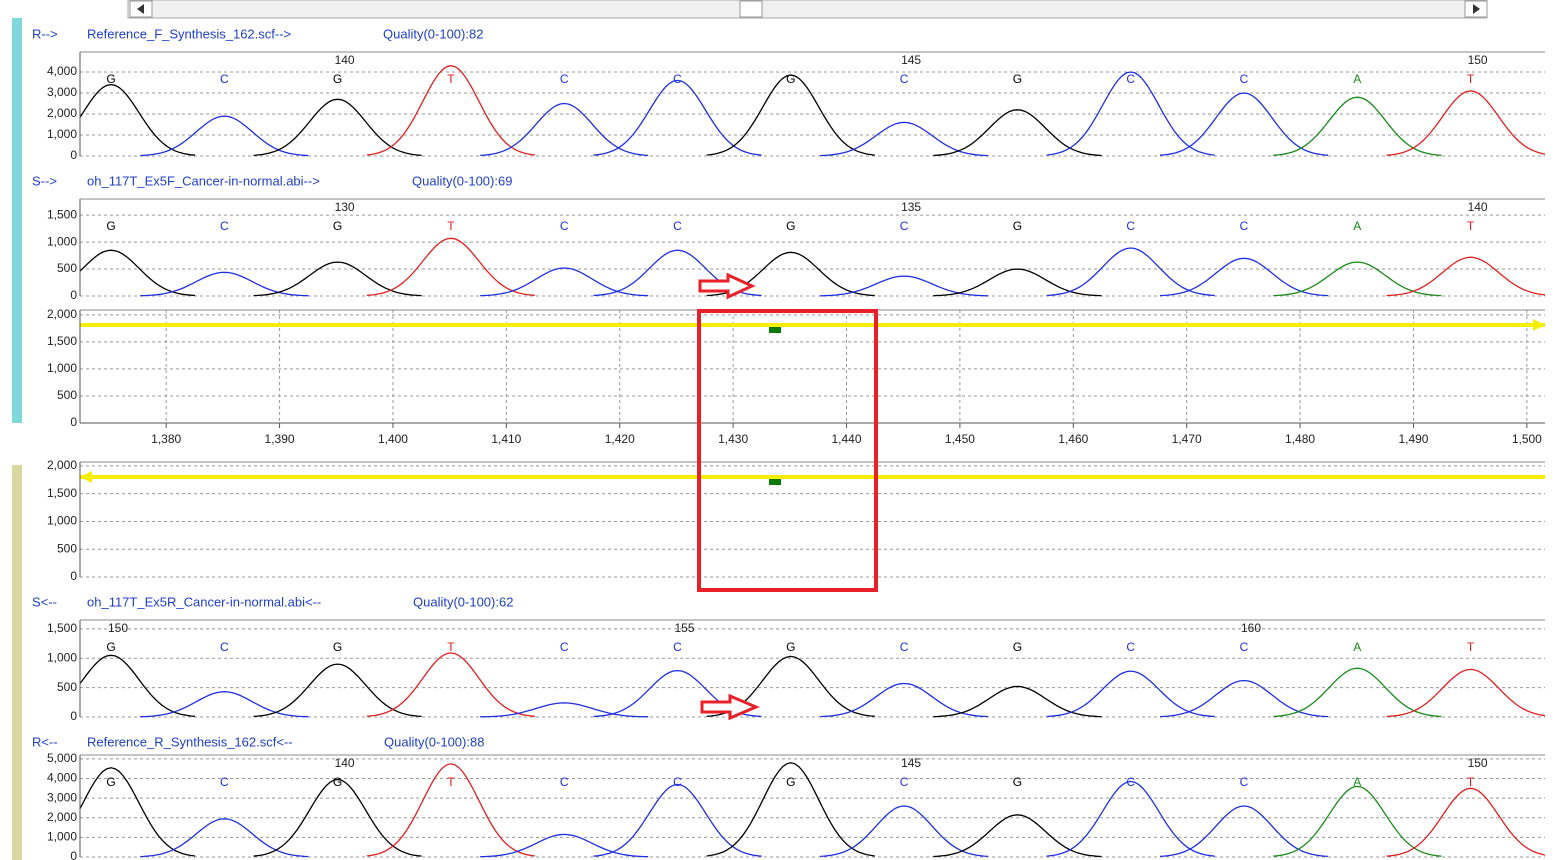 Image resolution: width=1559 pixels, height=860 pixels. I want to click on base-position: 160, so click(1251, 628).